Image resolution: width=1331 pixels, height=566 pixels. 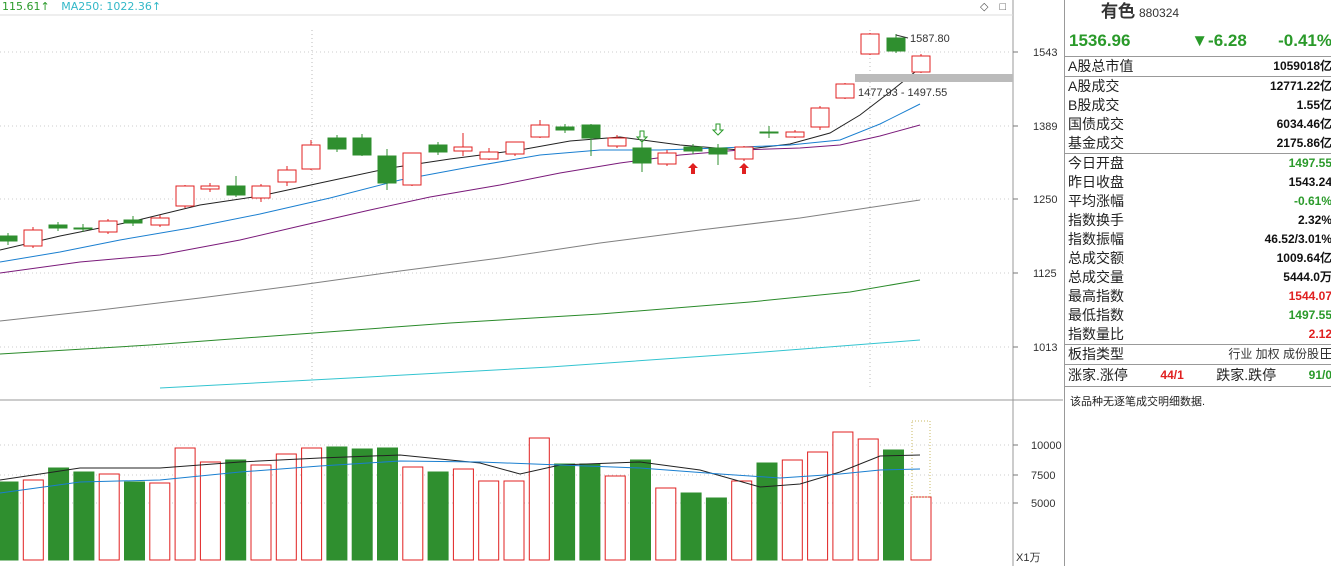 What do you see at coordinates (1159, 13) in the screenshot?
I see `stock-code: 880324` at bounding box center [1159, 13].